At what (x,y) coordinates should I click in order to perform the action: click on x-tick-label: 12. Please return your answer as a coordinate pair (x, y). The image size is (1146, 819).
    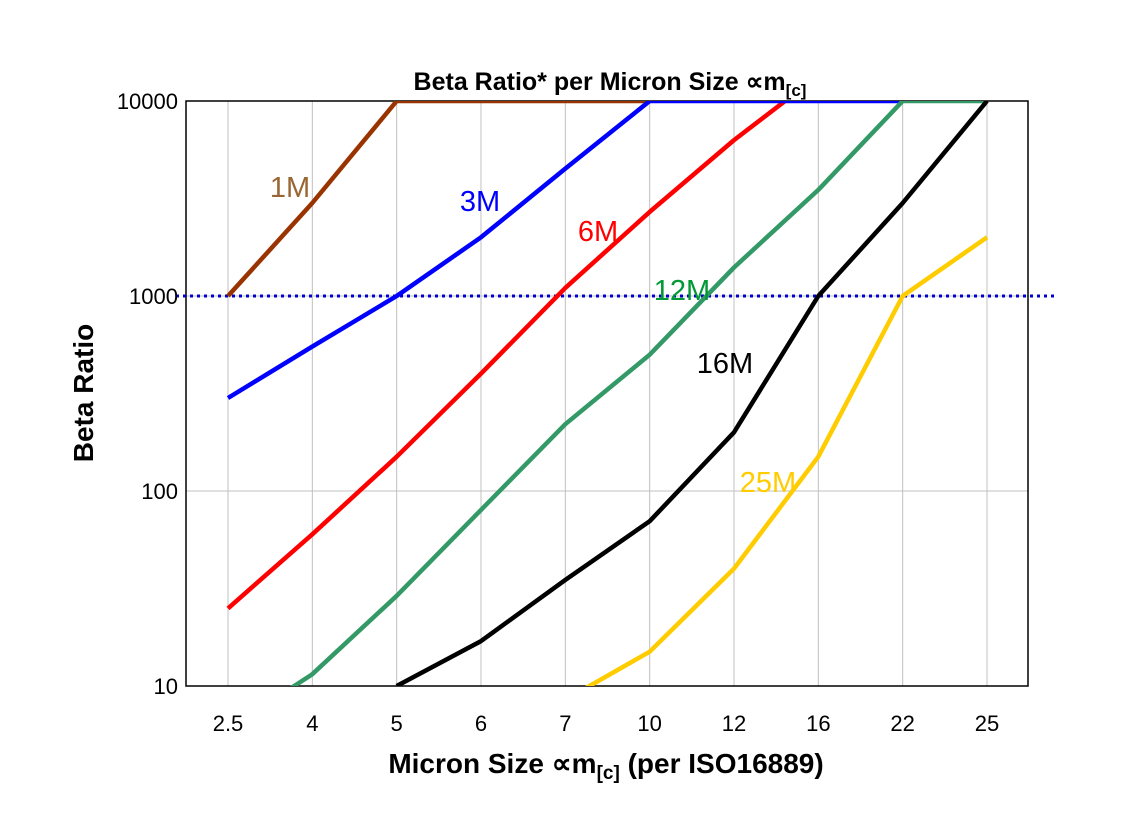
    Looking at the image, I should click on (734, 723).